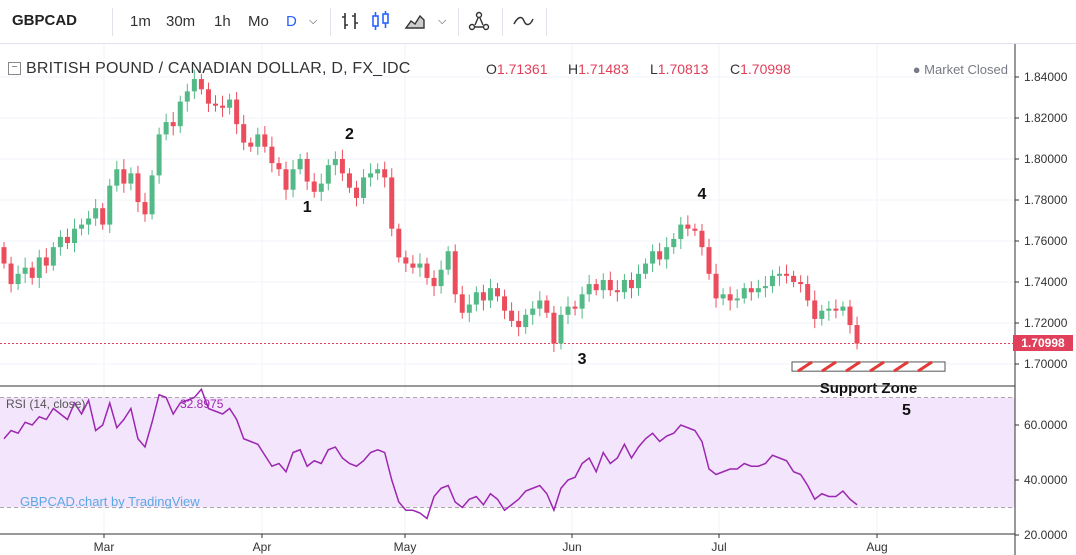  Describe the element at coordinates (1046, 480) in the screenshot. I see `rsi-tick-label: 40.0000` at that location.